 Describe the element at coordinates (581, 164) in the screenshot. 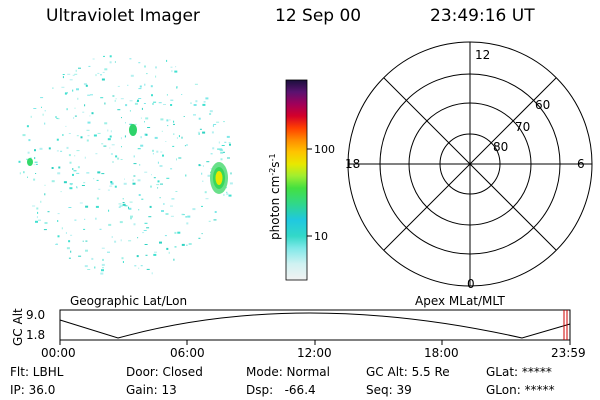

I see `mlt-label-6: 6` at that location.